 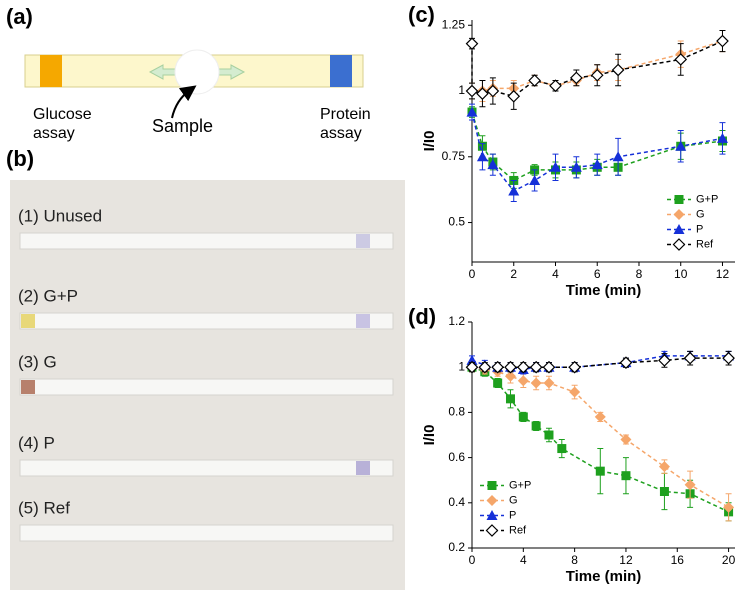 I want to click on sample-spot, so click(x=197, y=72).